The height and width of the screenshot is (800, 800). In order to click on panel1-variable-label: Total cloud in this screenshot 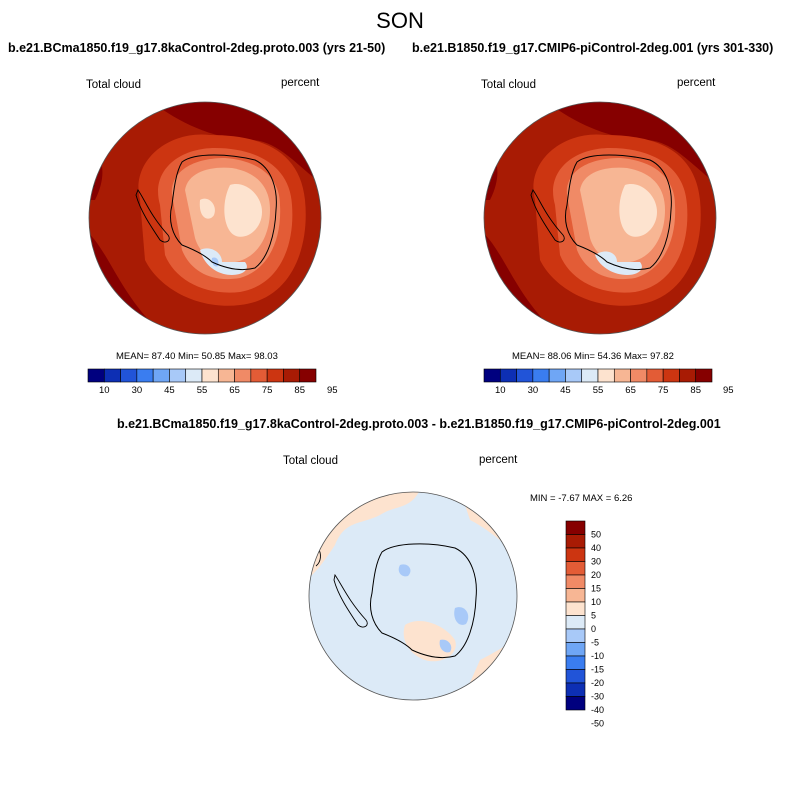, I will do `click(113, 85)`.